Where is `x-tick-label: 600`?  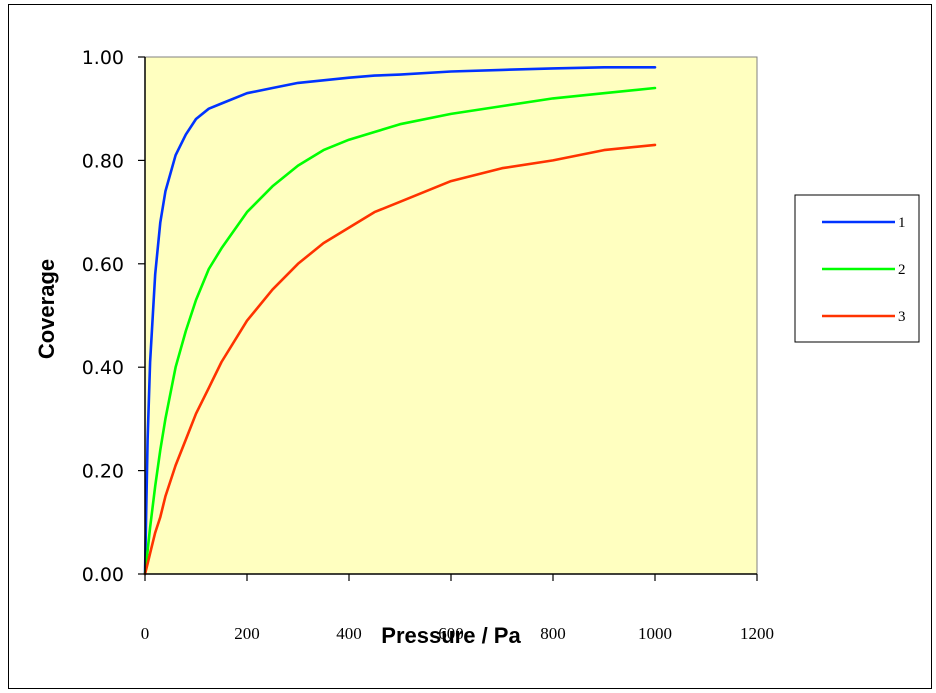 x-tick-label: 600 is located at coordinates (451, 633).